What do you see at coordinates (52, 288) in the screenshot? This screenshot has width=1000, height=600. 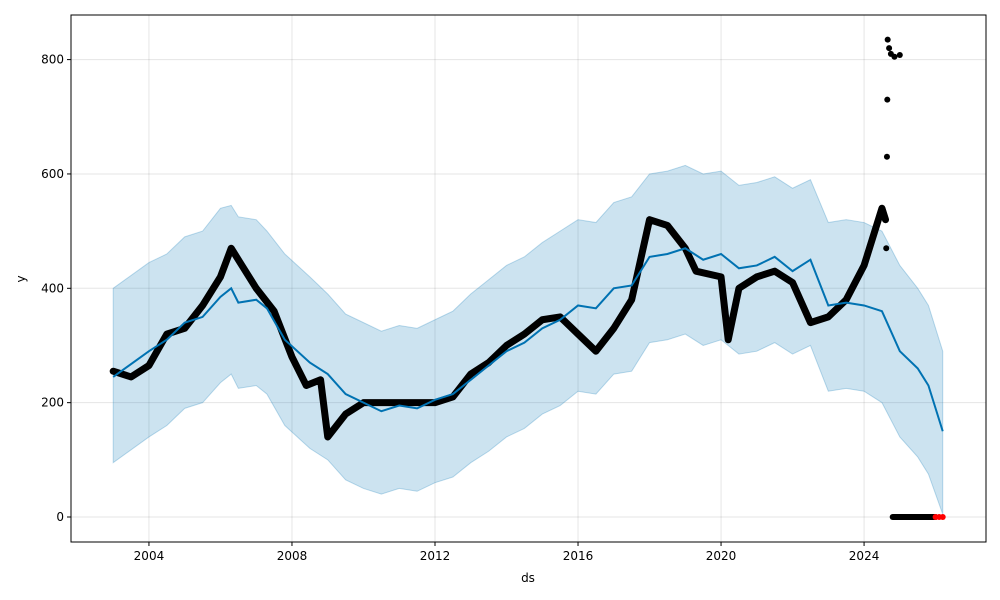 I see `y-tick-label: 400` at bounding box center [52, 288].